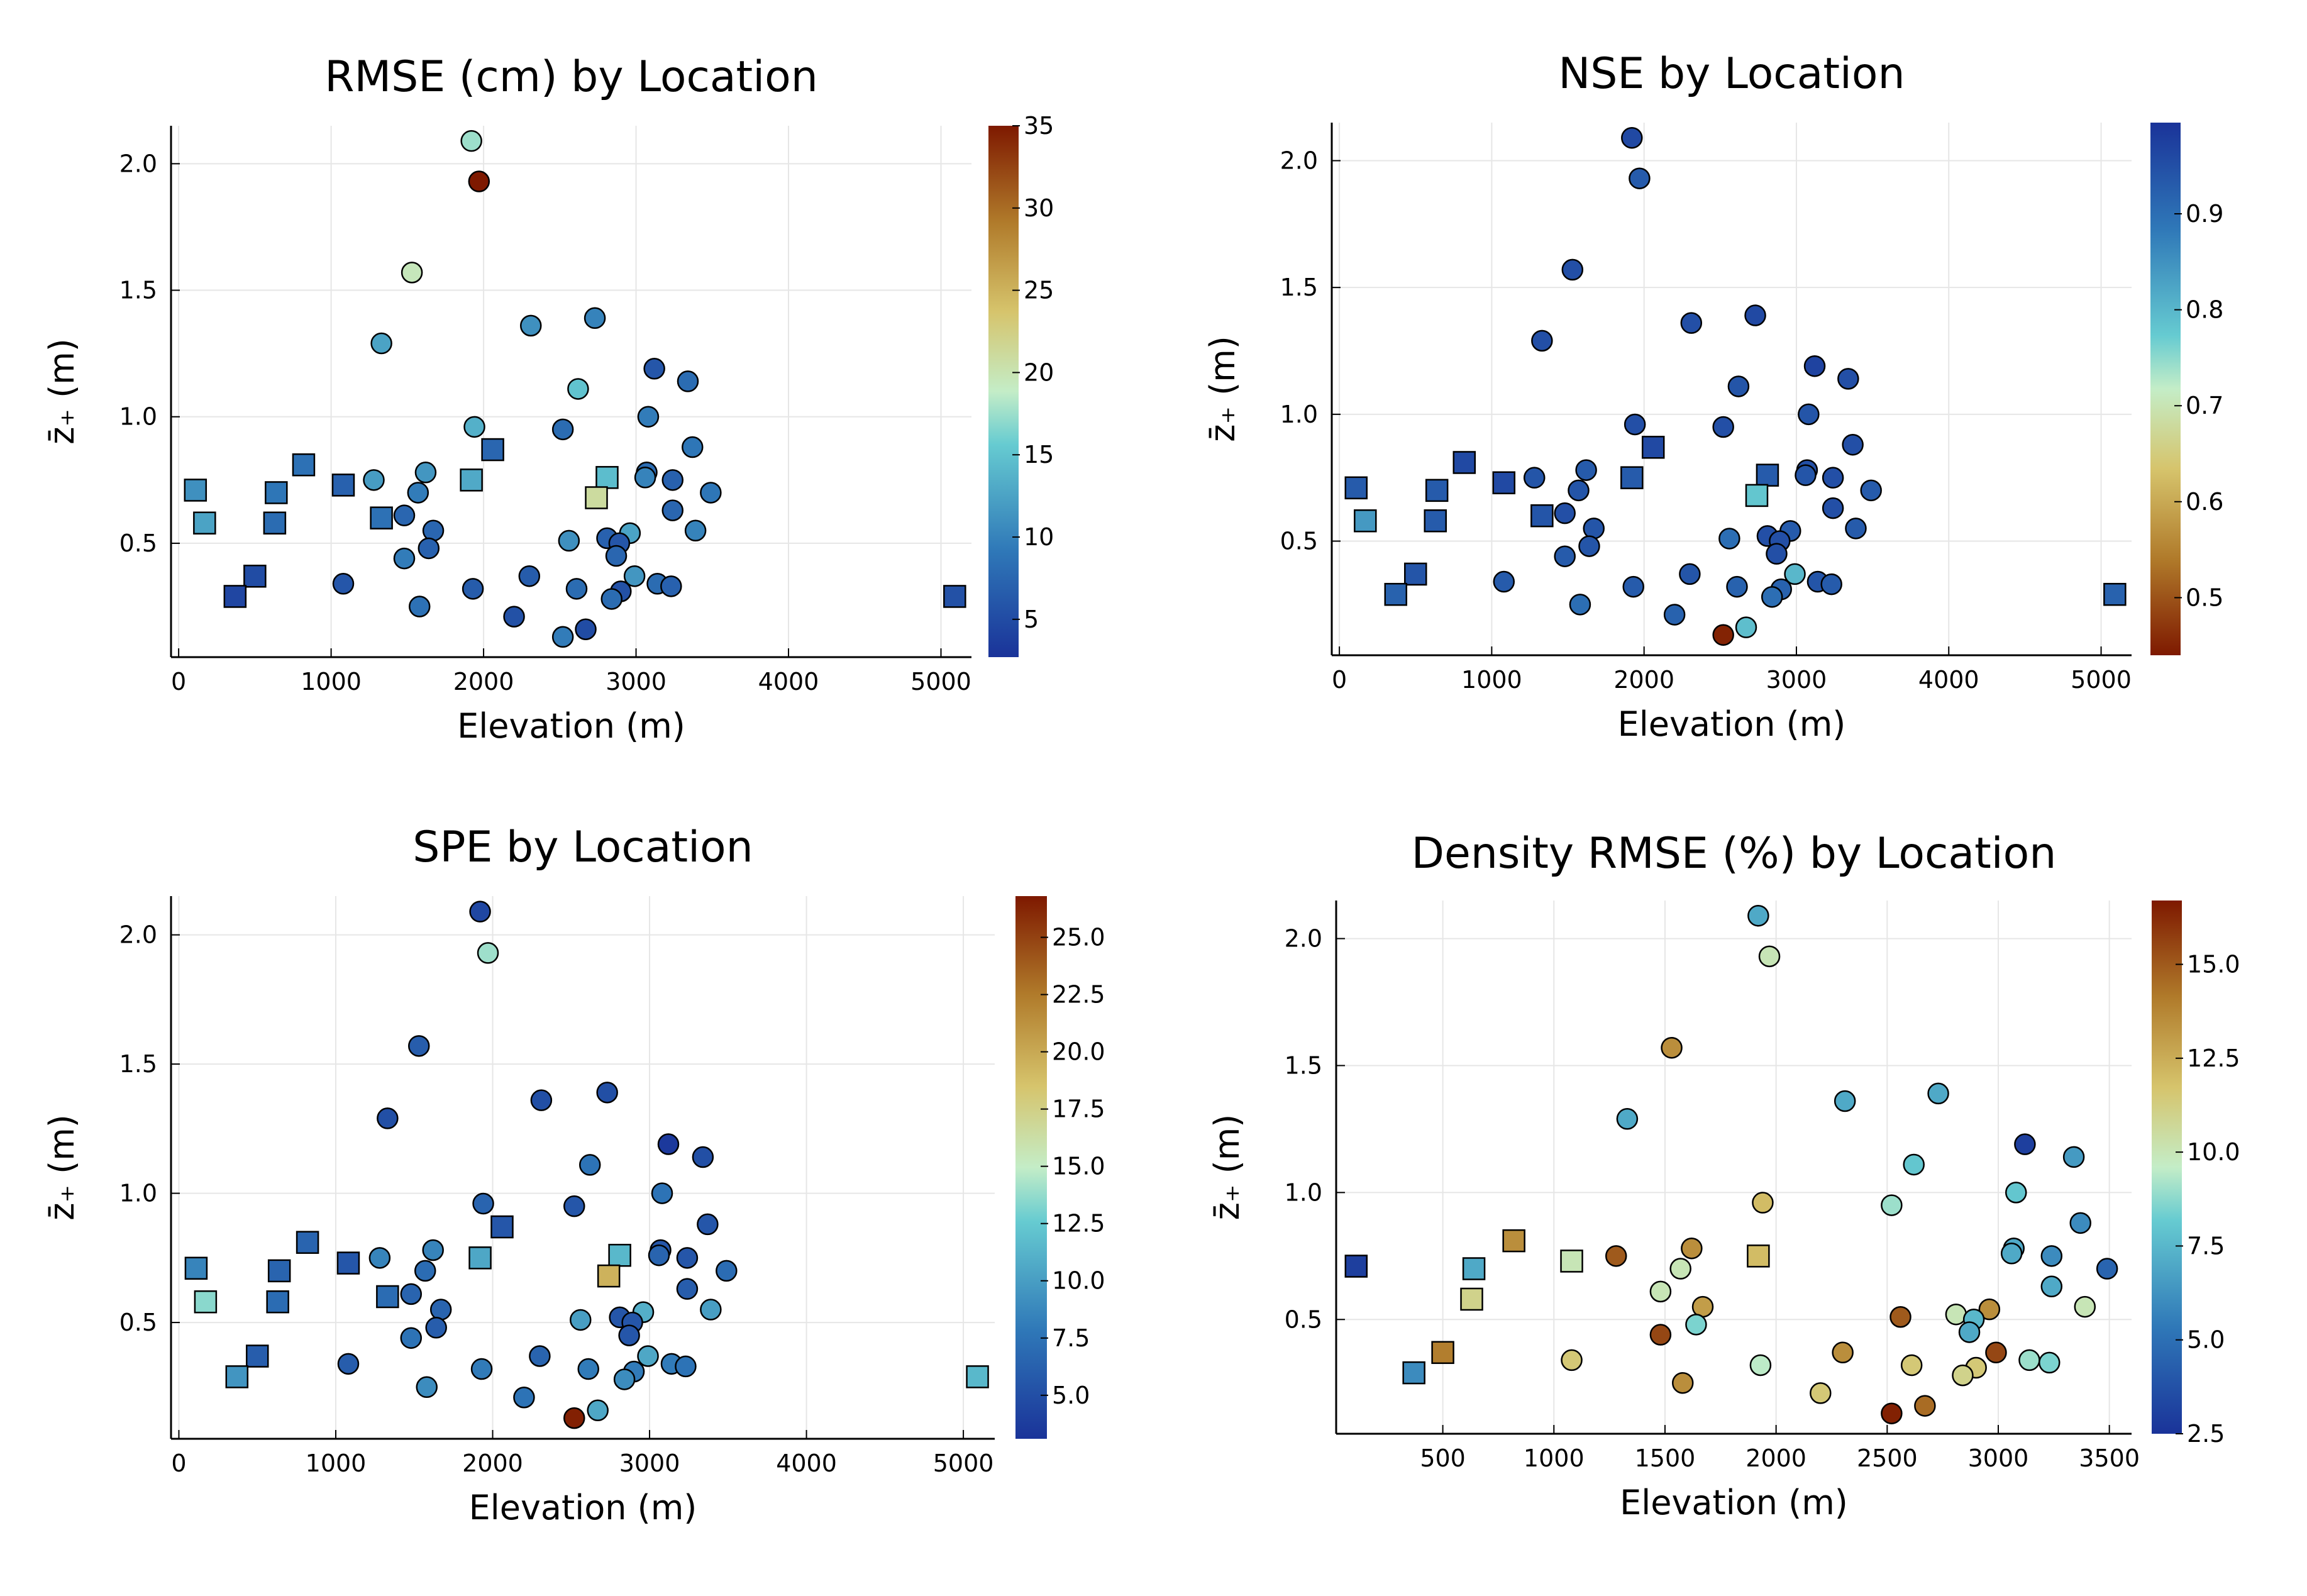  I want to click on x-tick-label: 2500, so click(1887, 1458).